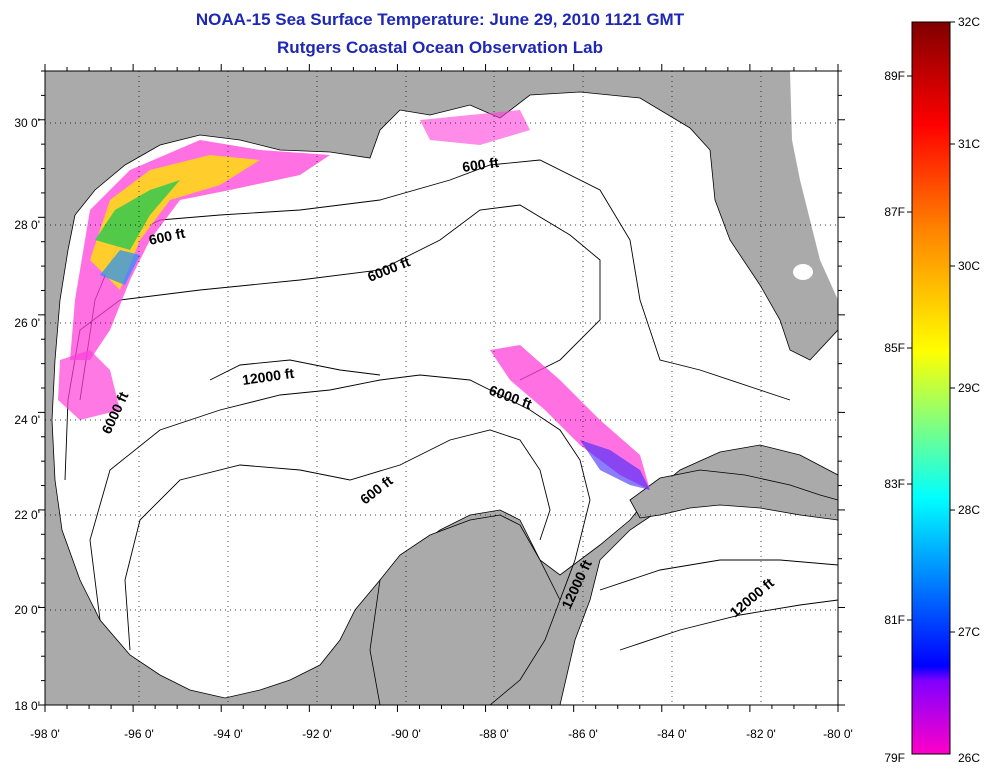  What do you see at coordinates (27, 706) in the screenshot?
I see `lat-tick-label: 18 0'` at bounding box center [27, 706].